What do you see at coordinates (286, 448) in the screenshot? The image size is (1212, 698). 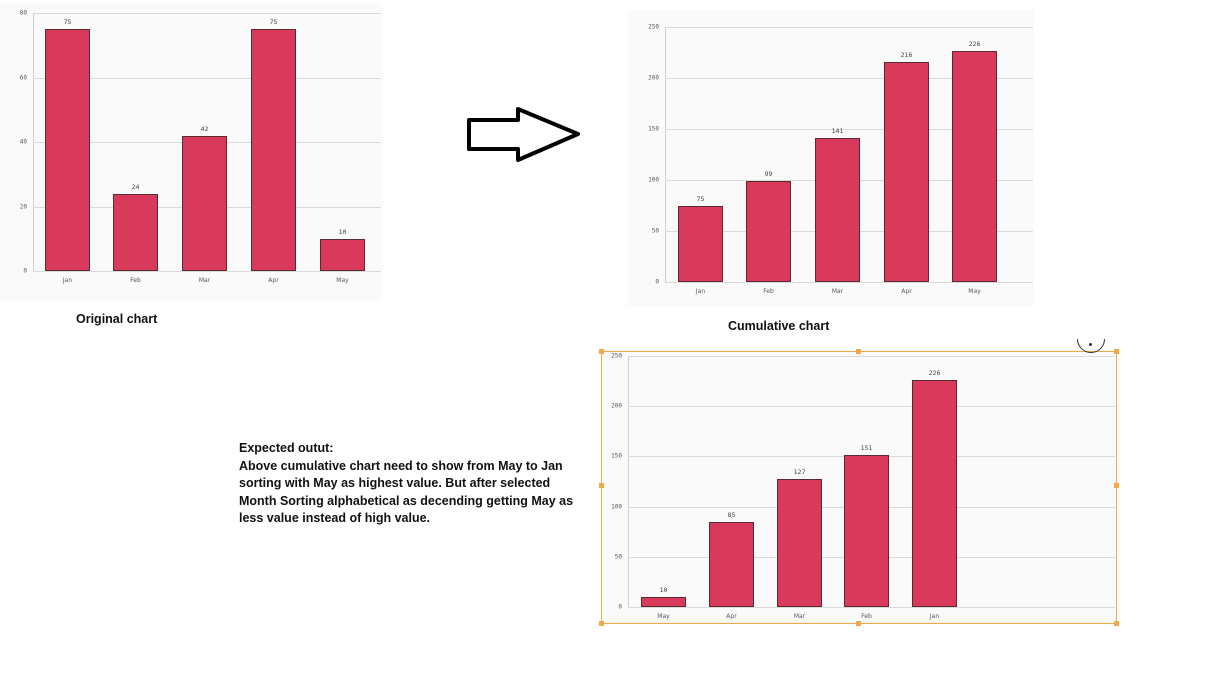 I see `note-heading: Expected outut:` at bounding box center [286, 448].